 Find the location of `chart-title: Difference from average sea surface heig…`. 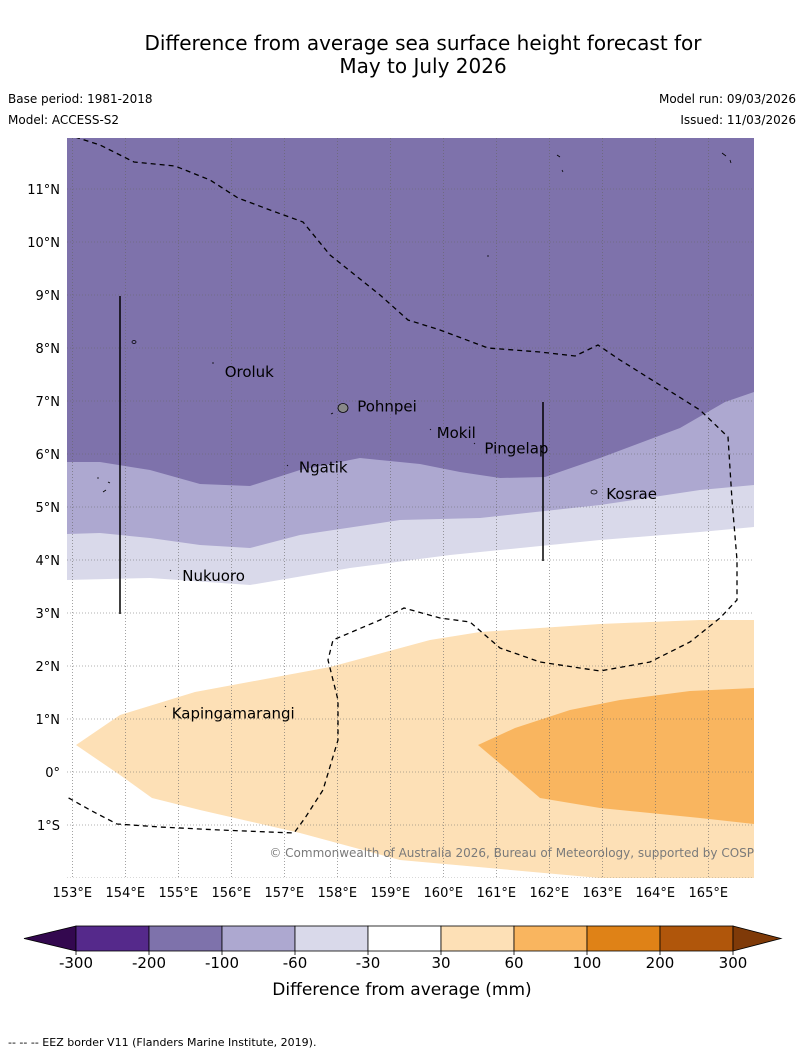

chart-title: Difference from average sea surface heig… is located at coordinates (402, 55).